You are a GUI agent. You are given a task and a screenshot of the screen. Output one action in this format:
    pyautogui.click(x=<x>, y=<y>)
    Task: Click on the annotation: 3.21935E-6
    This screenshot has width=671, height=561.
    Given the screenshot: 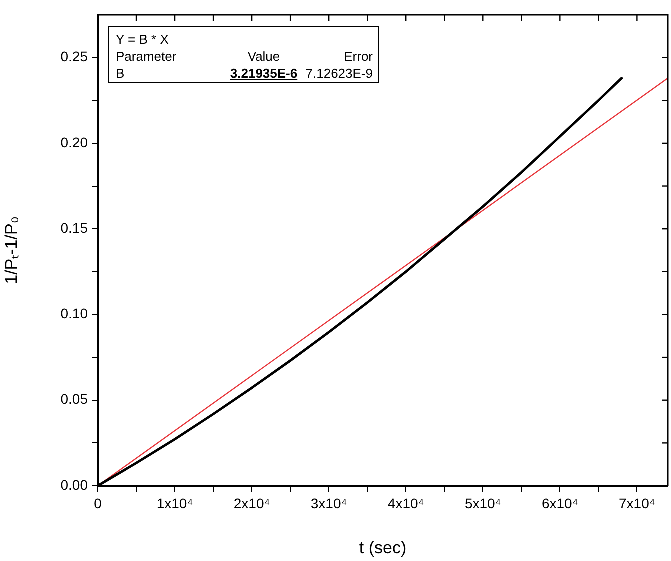 What is the action you would take?
    pyautogui.click(x=264, y=73)
    